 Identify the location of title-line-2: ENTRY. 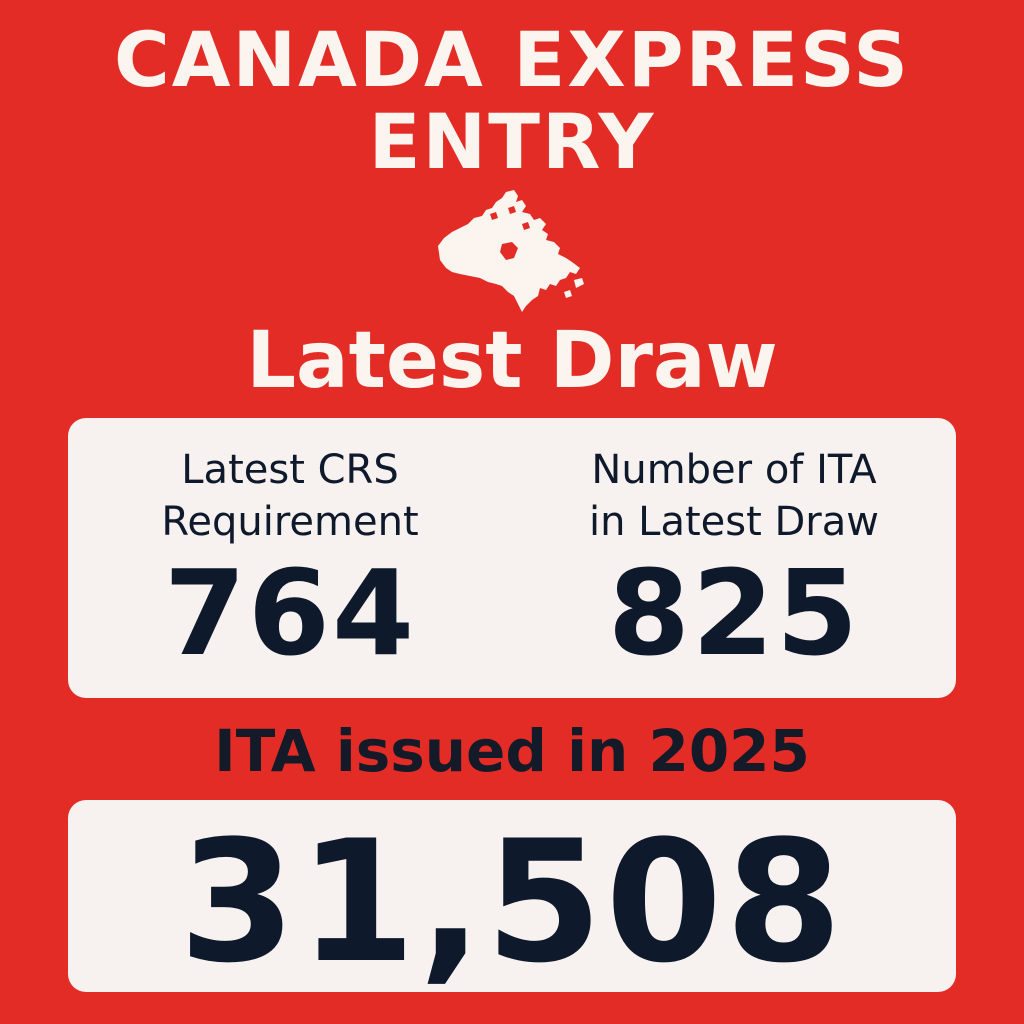
(512, 141).